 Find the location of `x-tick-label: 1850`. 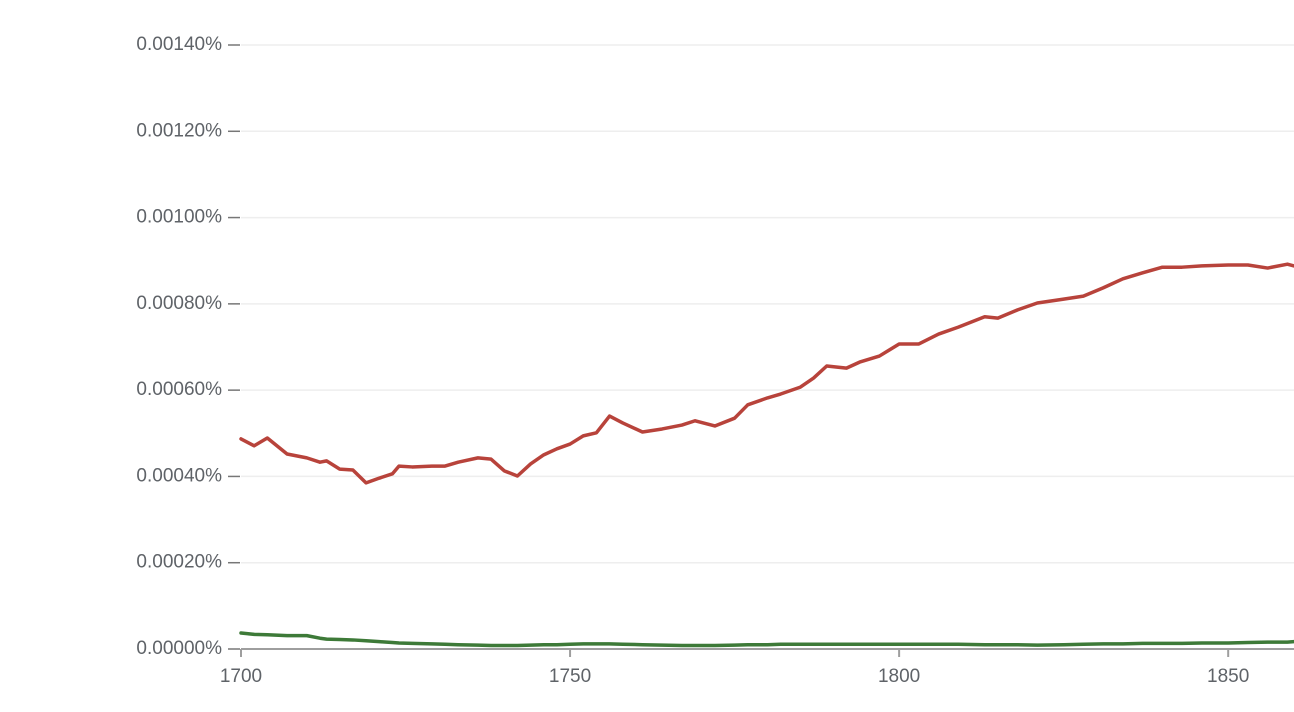

x-tick-label: 1850 is located at coordinates (1228, 676).